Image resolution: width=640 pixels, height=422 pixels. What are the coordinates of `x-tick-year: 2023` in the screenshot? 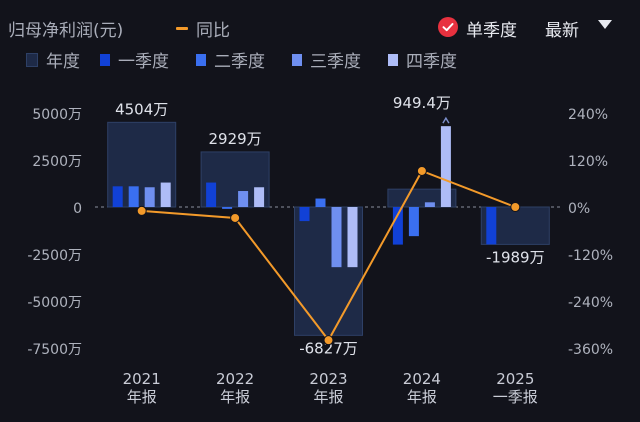 It's located at (328, 379).